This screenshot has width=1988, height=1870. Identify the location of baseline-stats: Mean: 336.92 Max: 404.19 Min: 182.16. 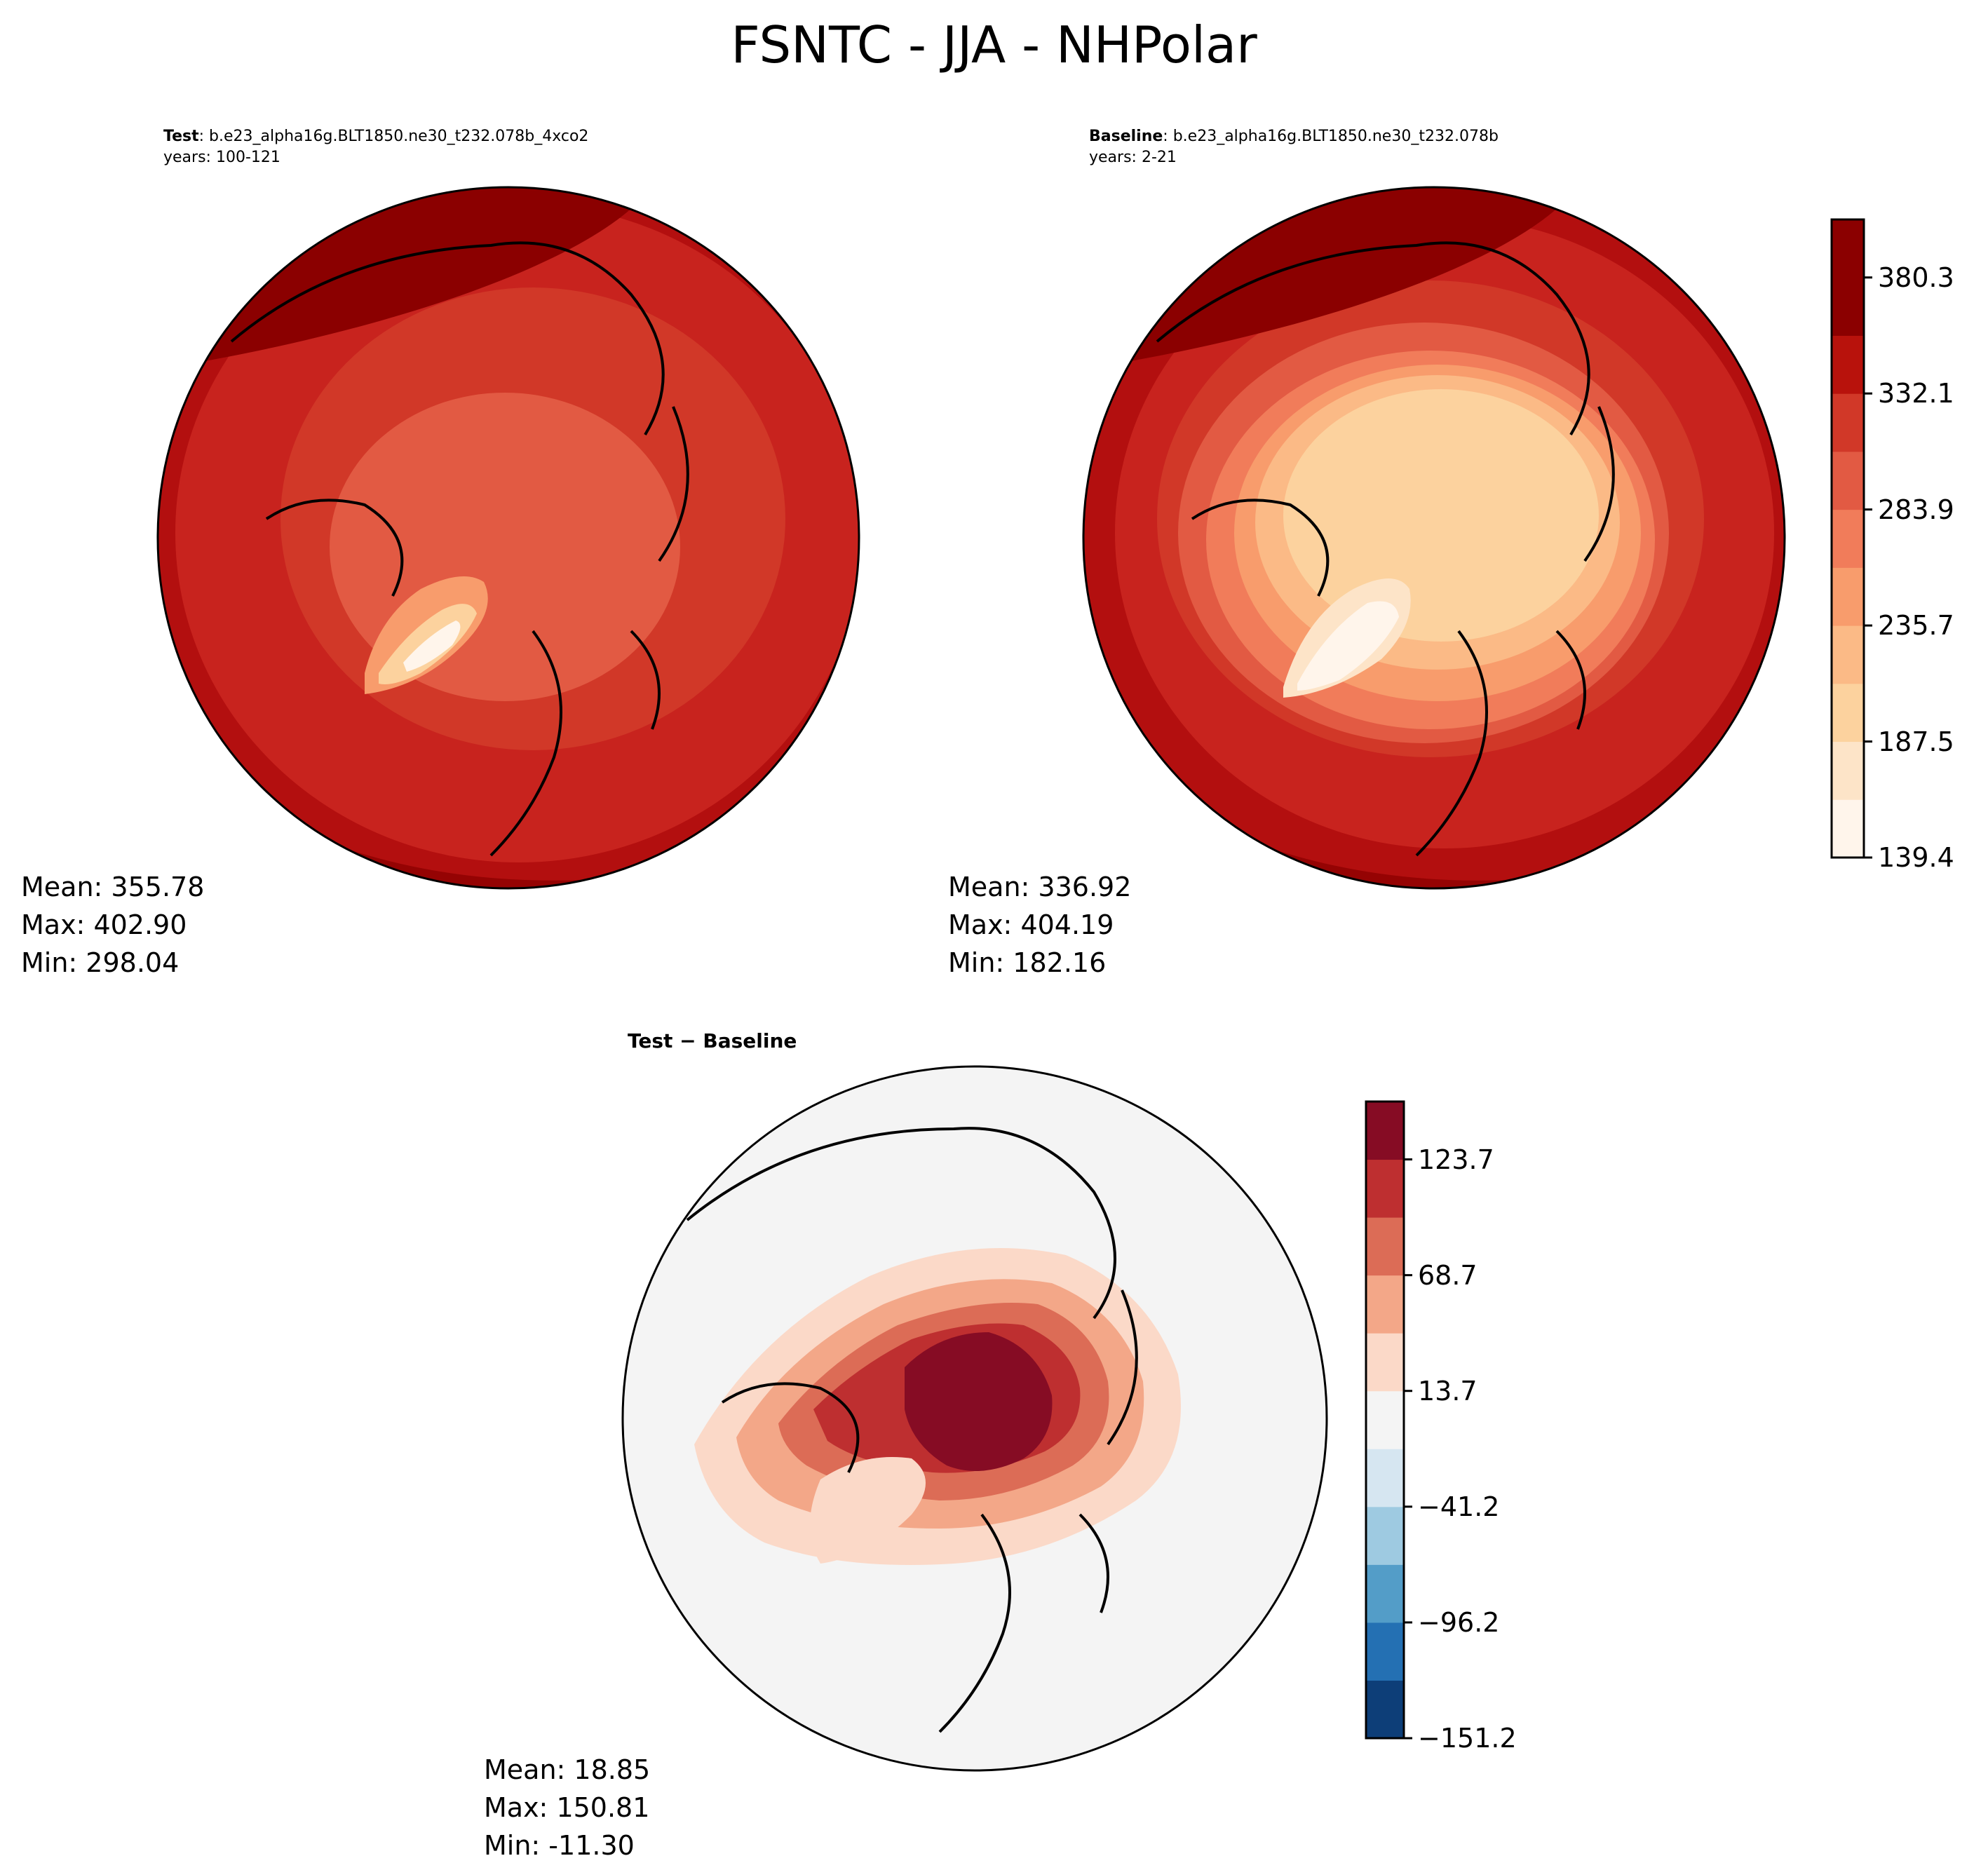
(1039, 925).